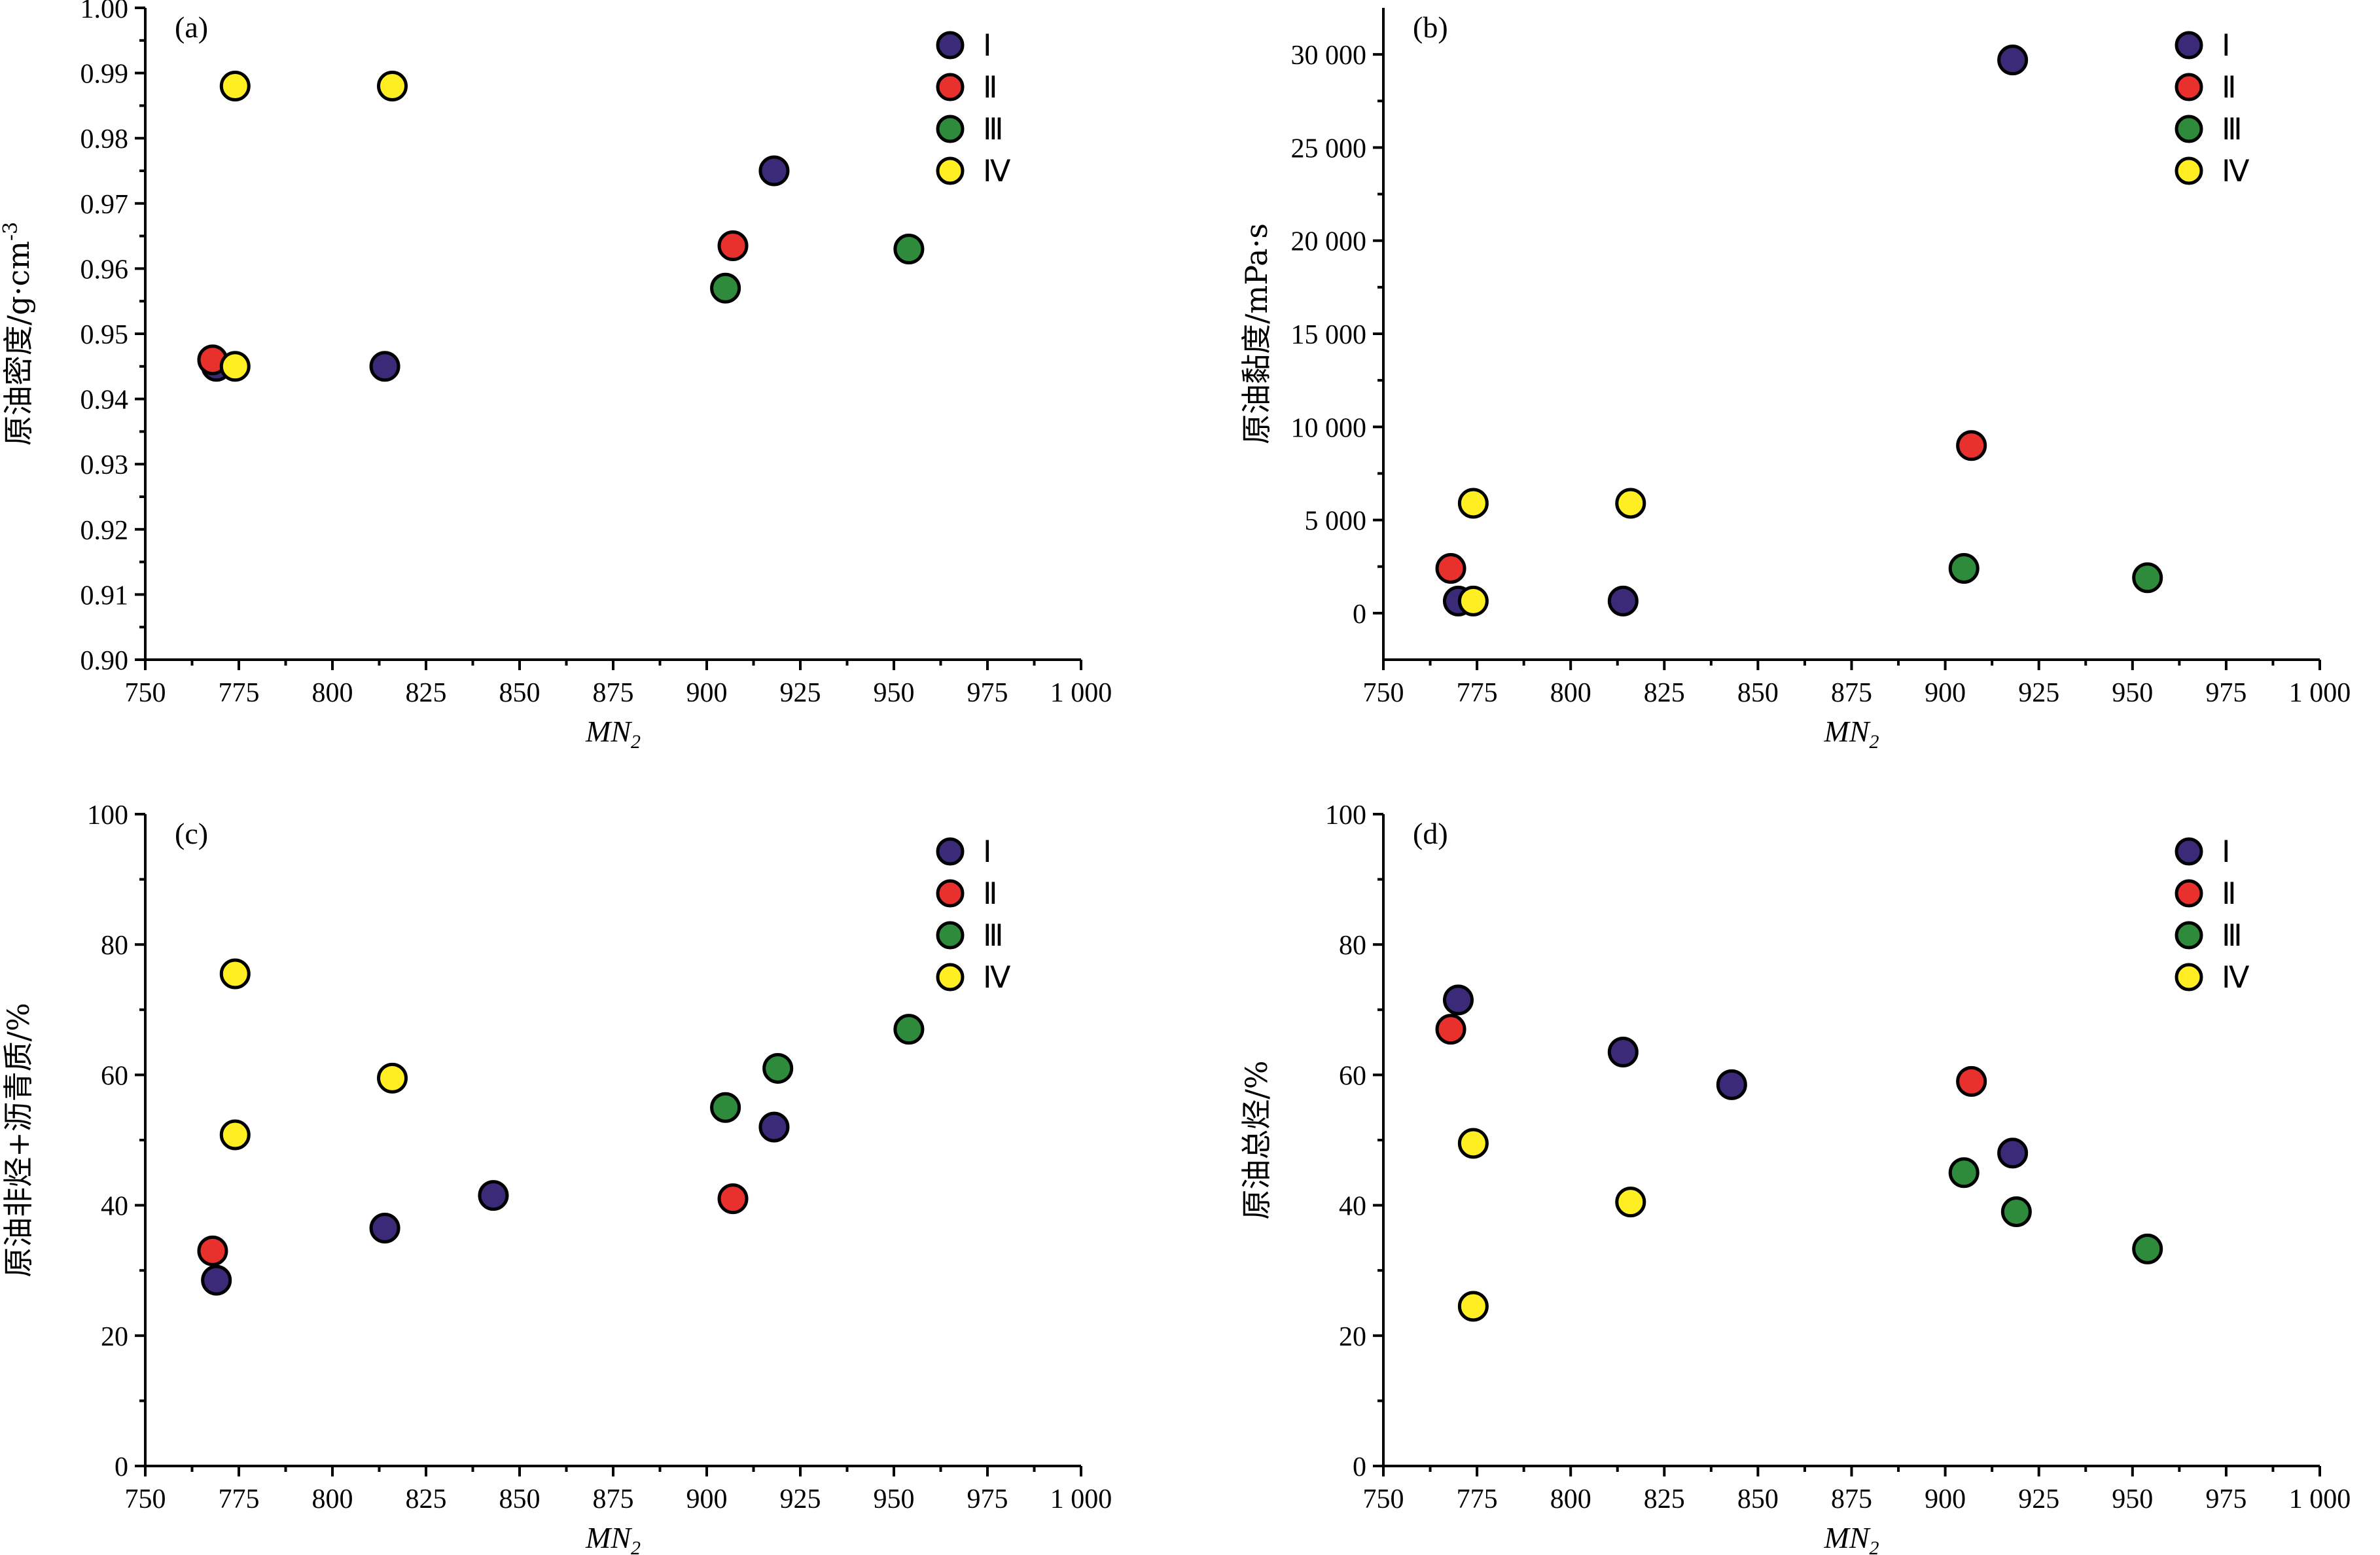 This screenshot has height=1555, width=2380. Describe the element at coordinates (2229, 893) in the screenshot. I see `legend-label-II: Ⅱ` at that location.